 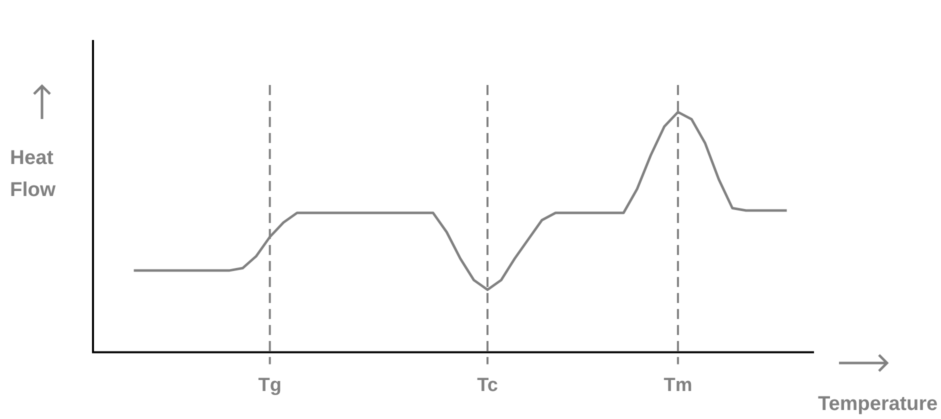 I want to click on x-tick-label: Tm, so click(x=678, y=385).